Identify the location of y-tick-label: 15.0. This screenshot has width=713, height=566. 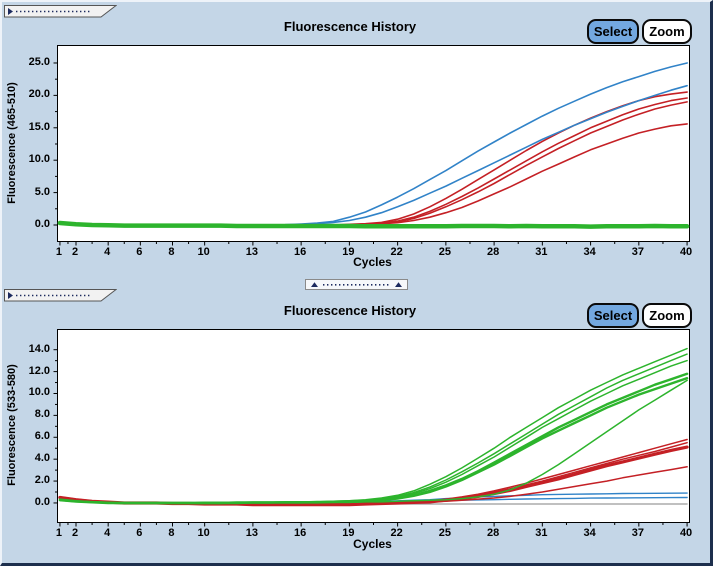
(39, 126).